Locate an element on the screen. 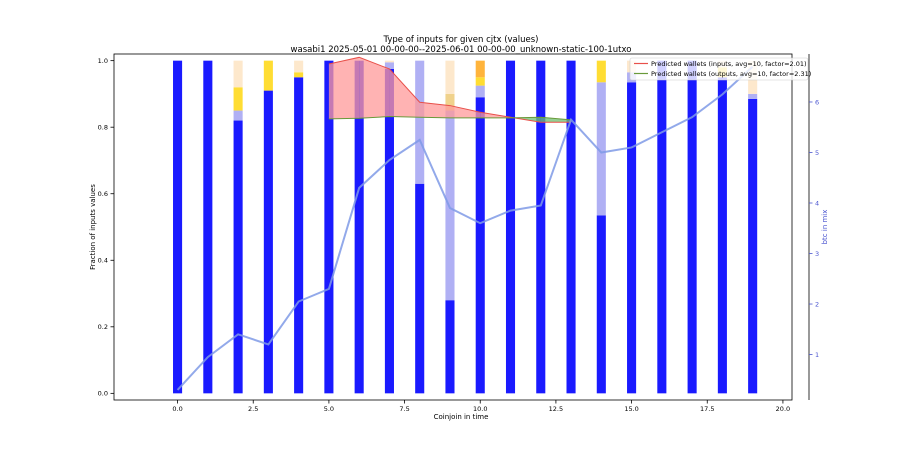 The image size is (900, 454). y-axis-right: 1 2 3 4 5 6 is located at coordinates (814, 228).